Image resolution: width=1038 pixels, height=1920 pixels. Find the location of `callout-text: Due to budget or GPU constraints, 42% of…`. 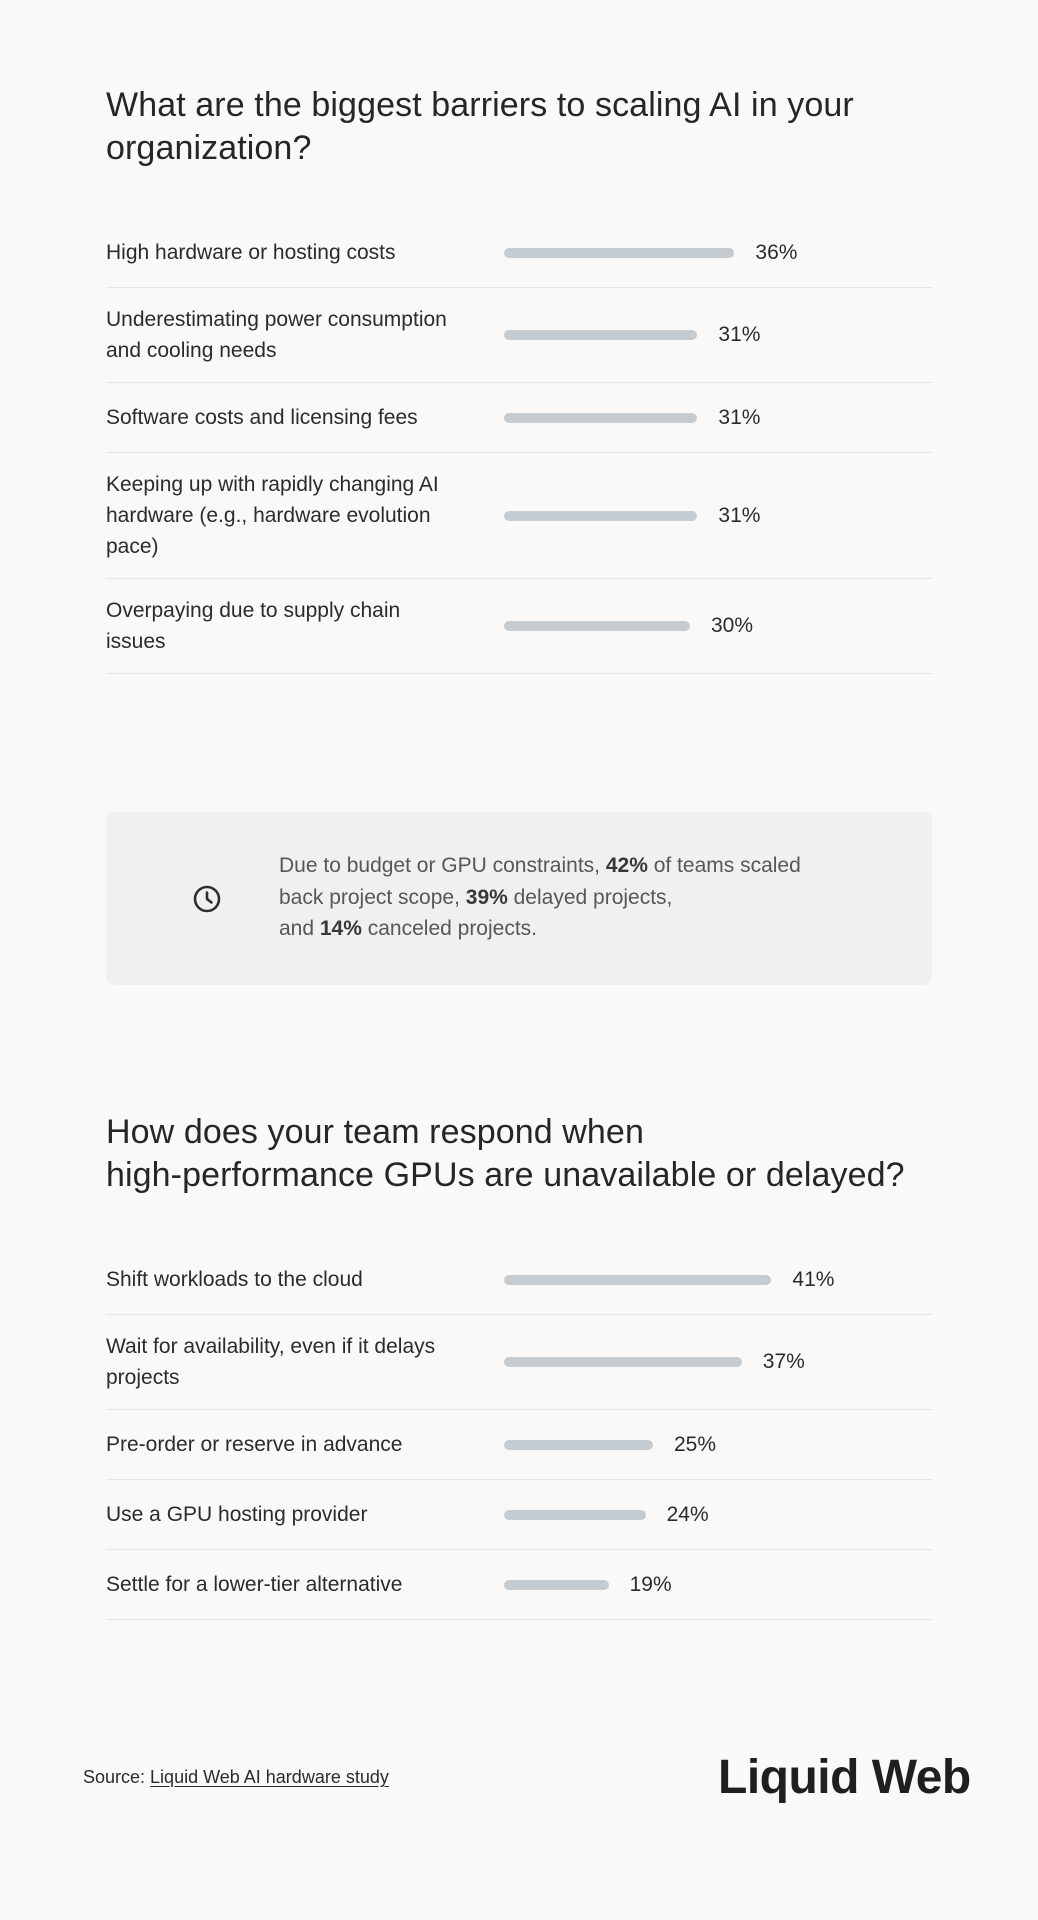

callout-text: Due to budget or GPU constraints, 42% of… is located at coordinates (579, 897).